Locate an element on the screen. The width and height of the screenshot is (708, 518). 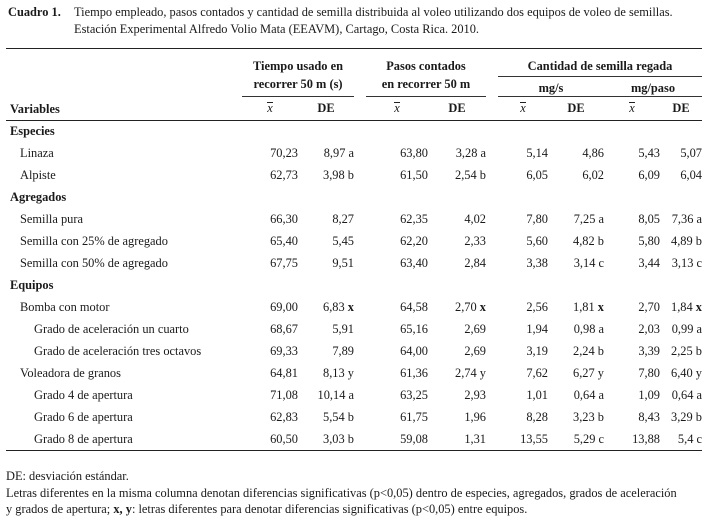
mgpaso-de-value: 1,84 is located at coordinates (682, 307).